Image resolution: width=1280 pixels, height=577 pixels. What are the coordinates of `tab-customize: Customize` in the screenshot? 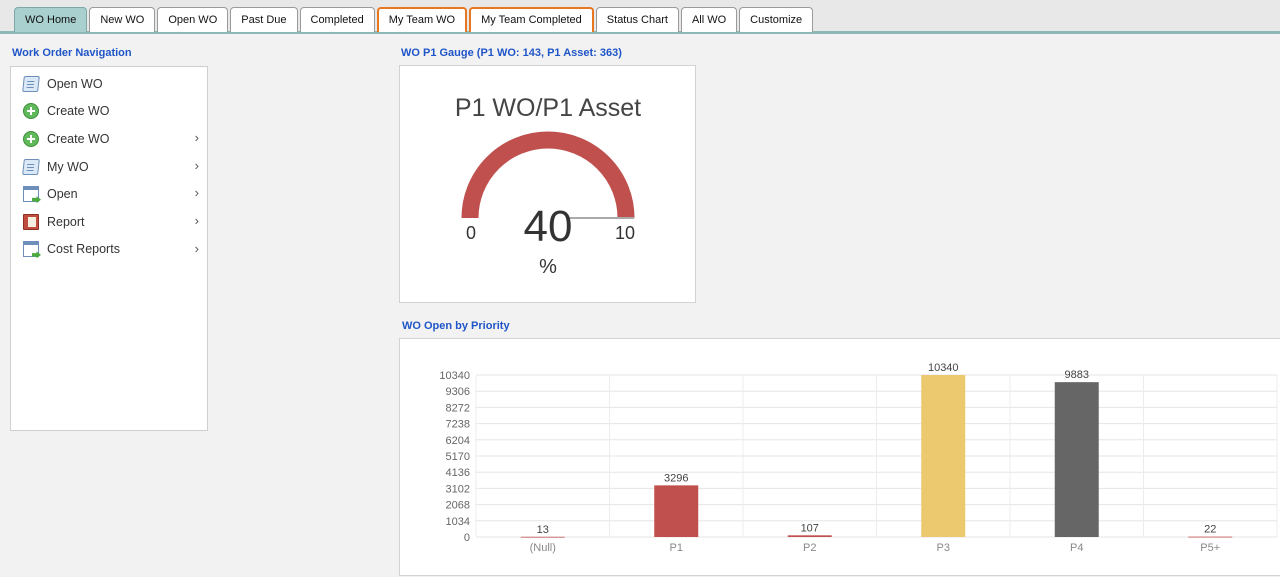 It's located at (776, 19).